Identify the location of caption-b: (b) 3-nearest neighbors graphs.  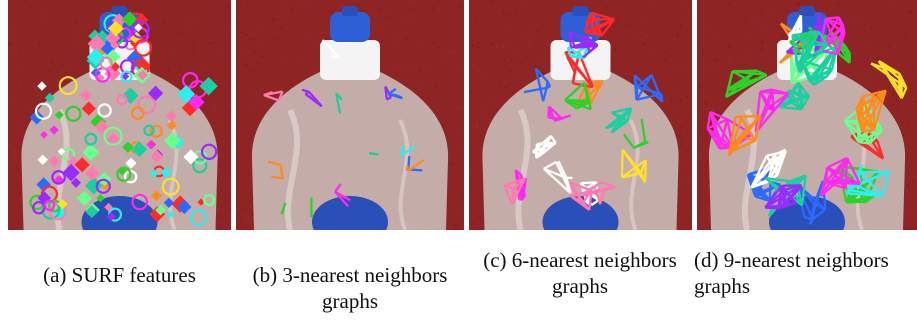
(350, 288).